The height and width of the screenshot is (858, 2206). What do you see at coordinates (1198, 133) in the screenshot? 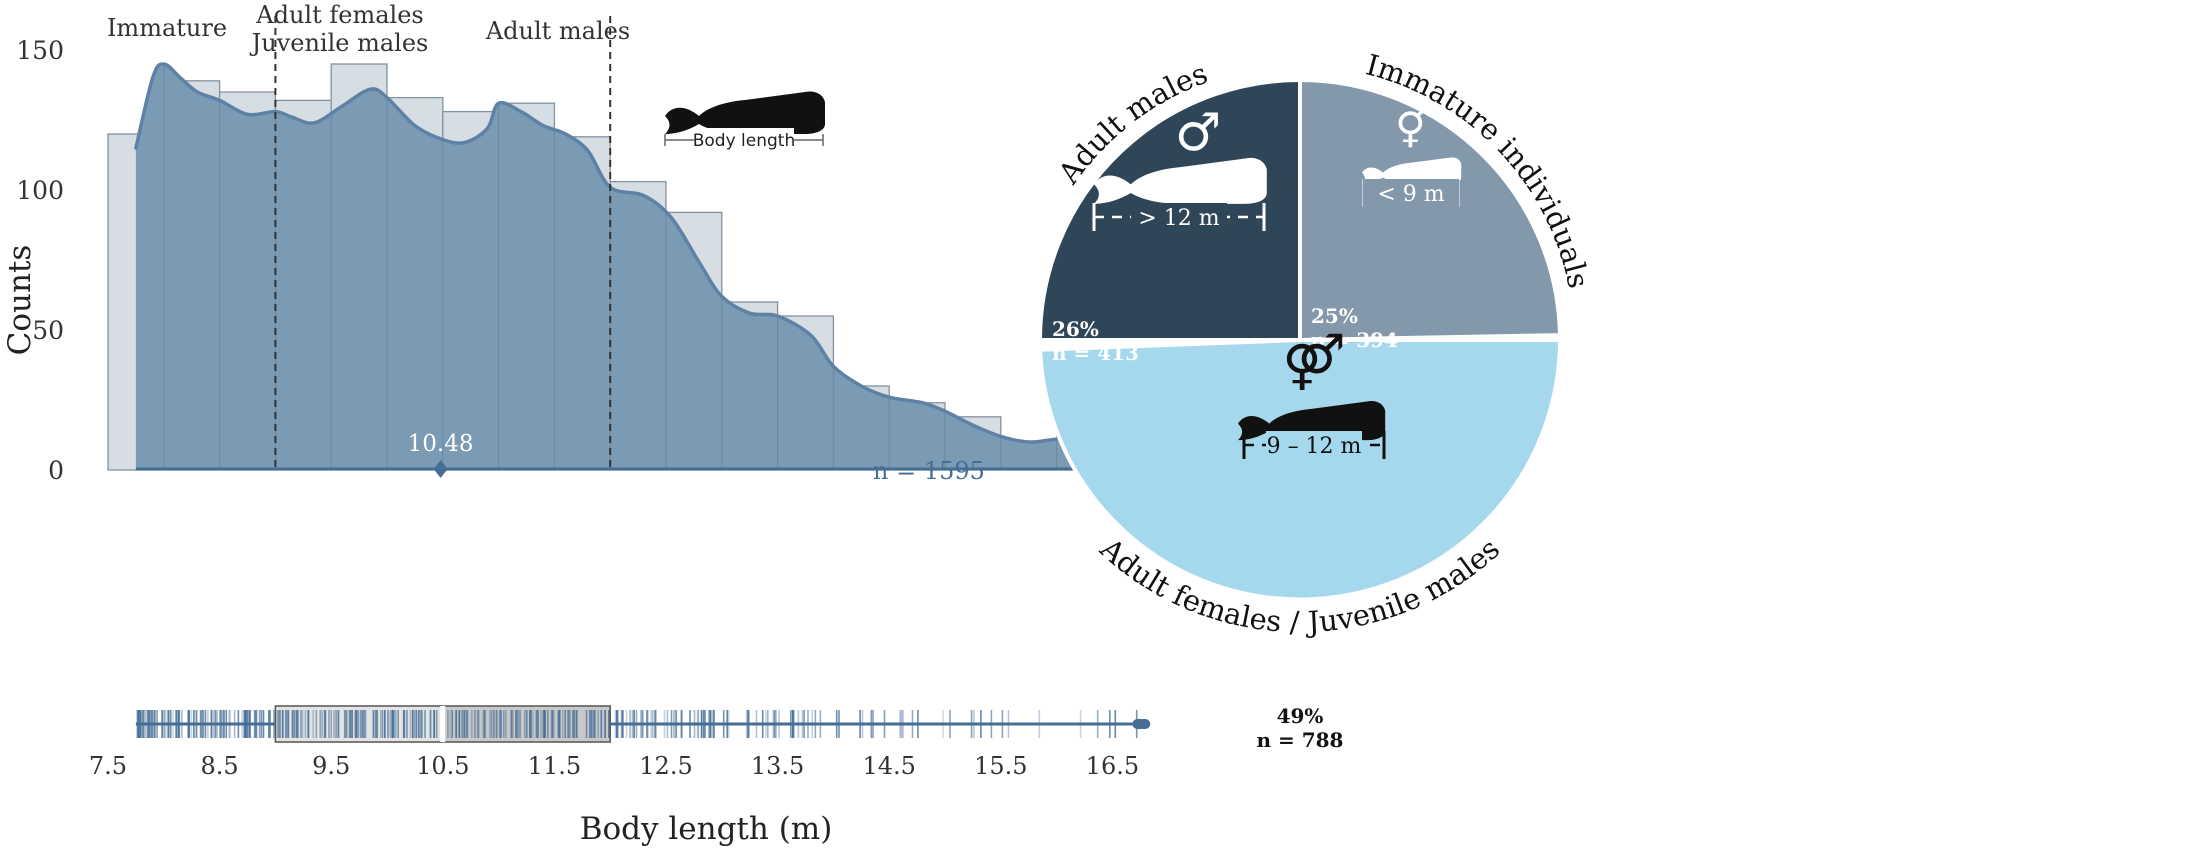
I see `sex-symbol-icon: ♂` at bounding box center [1198, 133].